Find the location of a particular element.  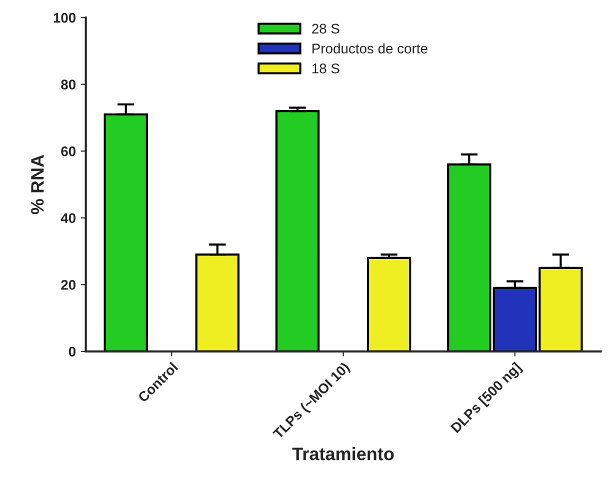

y-tick-label: 100 is located at coordinates (65, 17).